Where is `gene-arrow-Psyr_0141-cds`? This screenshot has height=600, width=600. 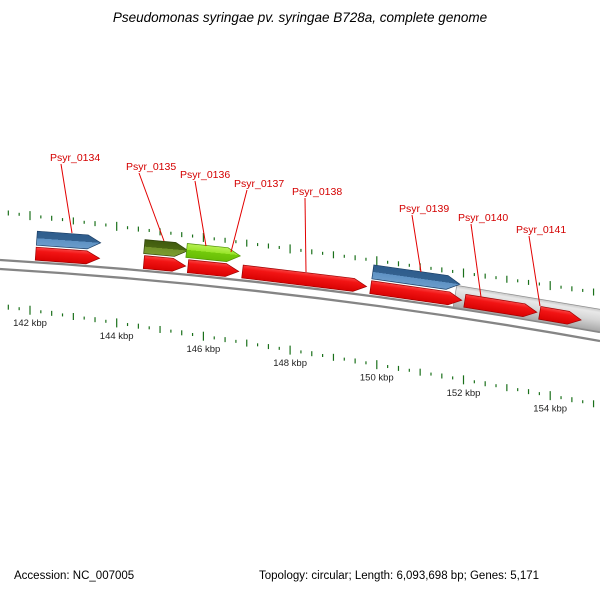 gene-arrow-Psyr_0141-cds is located at coordinates (560, 316).